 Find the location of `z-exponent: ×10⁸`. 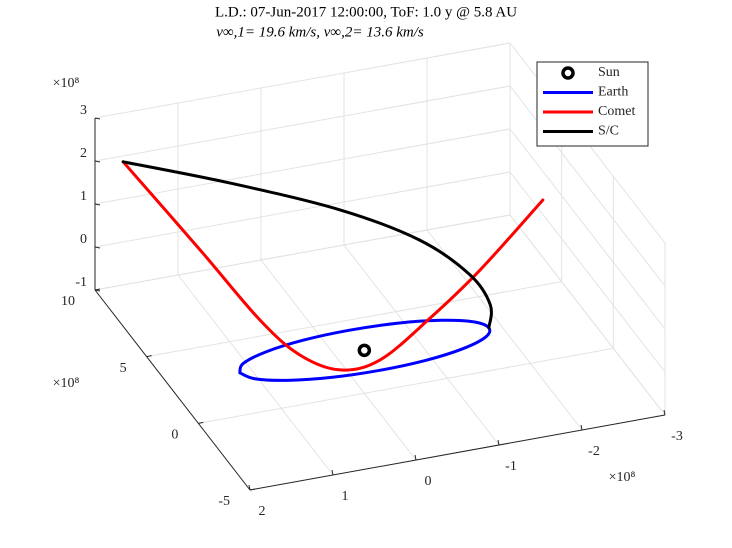

z-exponent: ×10⁸ is located at coordinates (66, 83).